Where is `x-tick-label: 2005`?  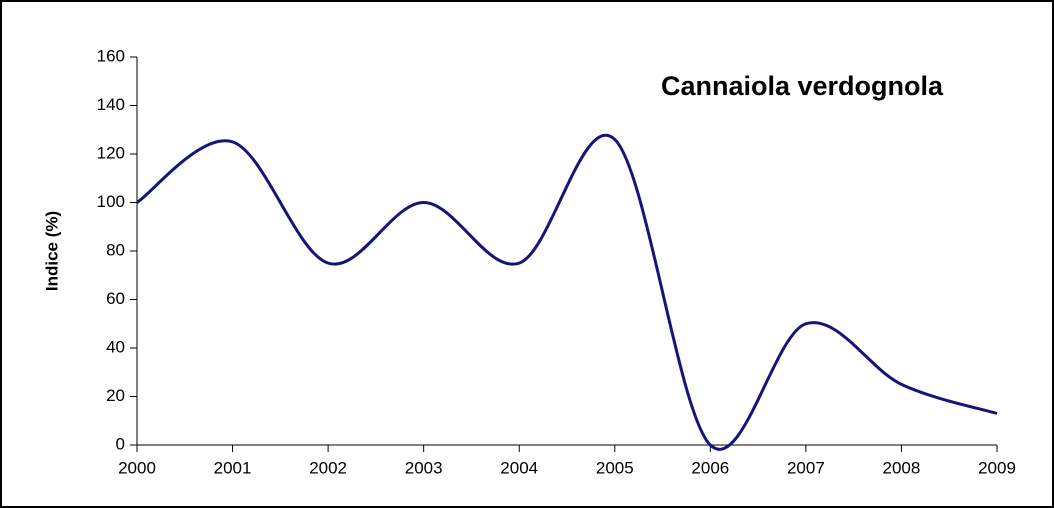
x-tick-label: 2005 is located at coordinates (615, 467).